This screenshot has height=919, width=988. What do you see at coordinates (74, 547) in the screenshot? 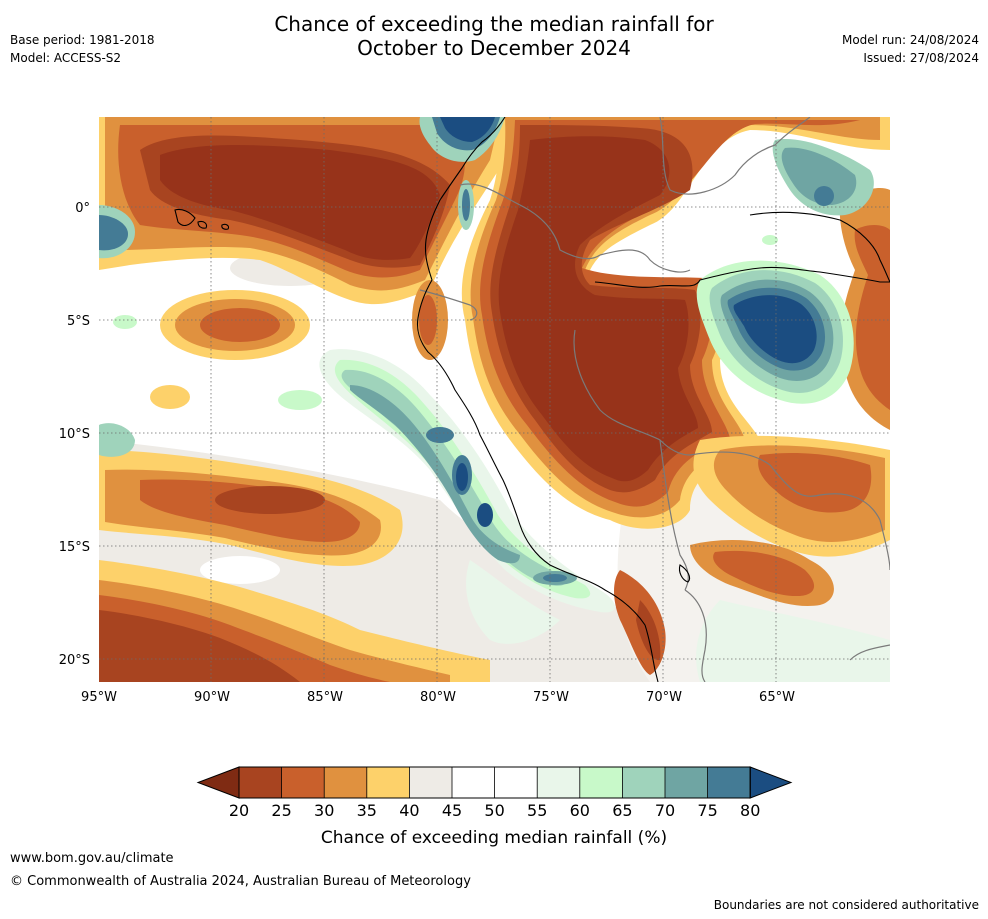
I see `lat-tick-label: 15°S` at bounding box center [74, 547].